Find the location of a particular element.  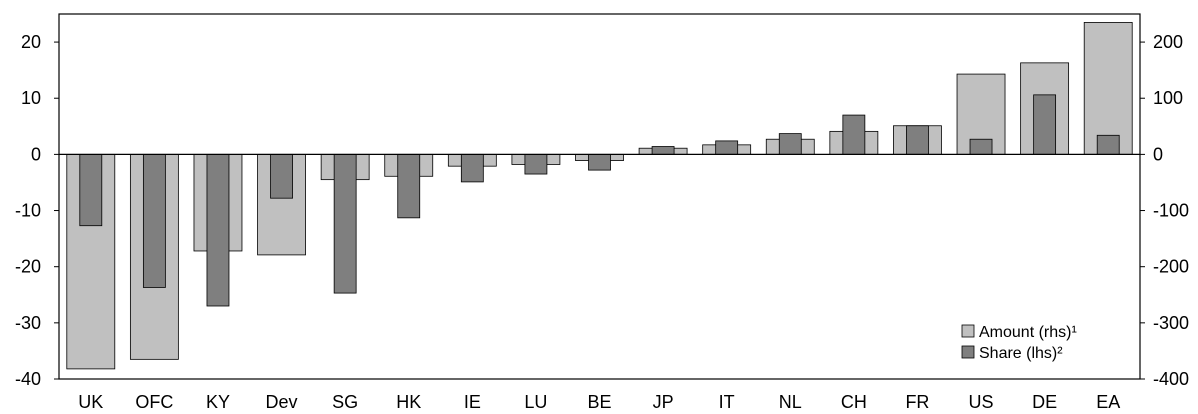

category-label-dev: Dev is located at coordinates (282, 402).